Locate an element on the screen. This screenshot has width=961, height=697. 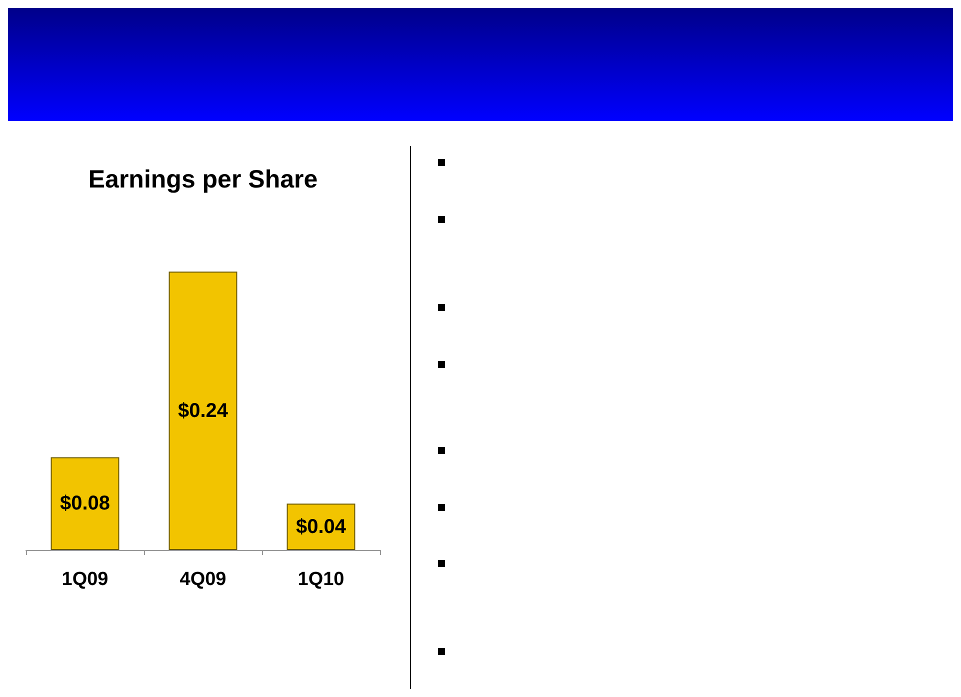
chart-title: Earnings per Share is located at coordinates (203, 180).